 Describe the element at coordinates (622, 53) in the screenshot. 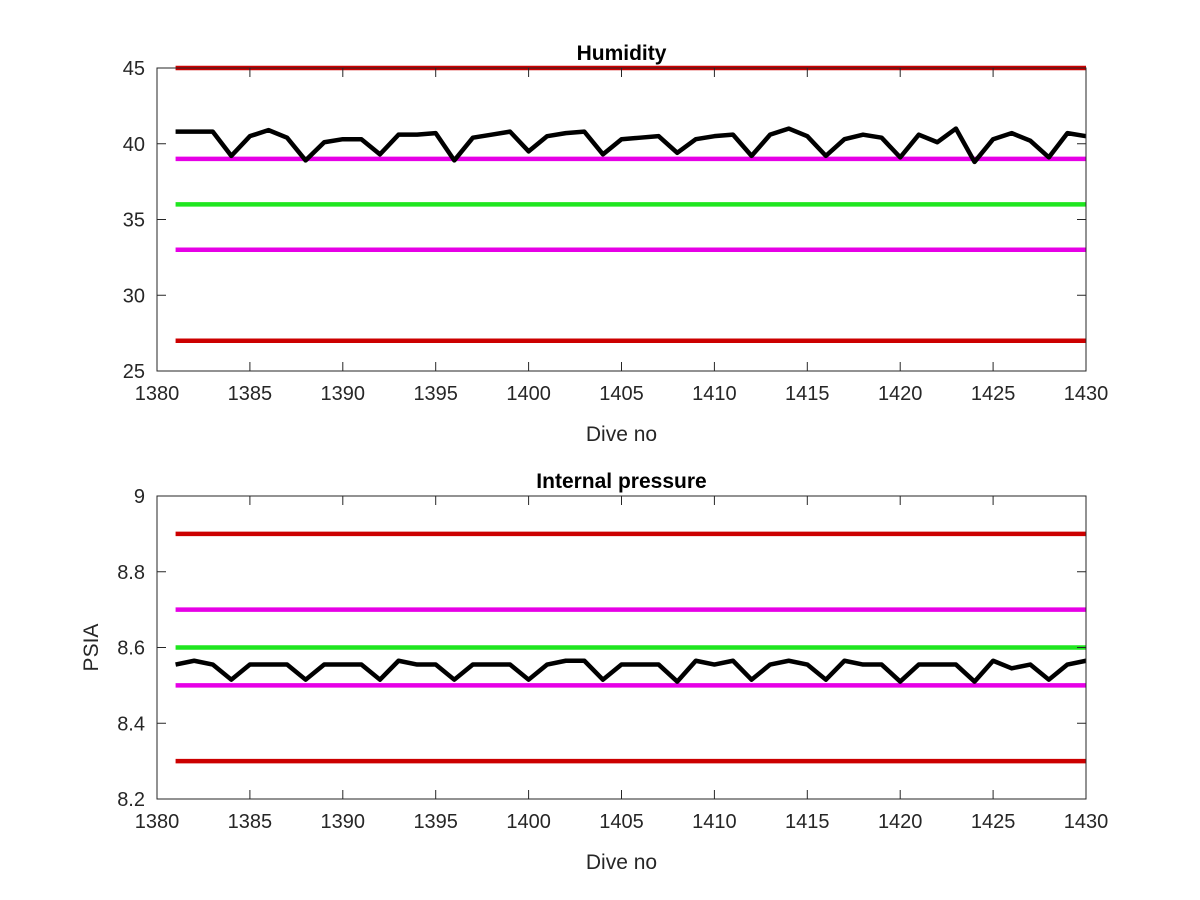

I see `chart-0-title: Humidity` at that location.